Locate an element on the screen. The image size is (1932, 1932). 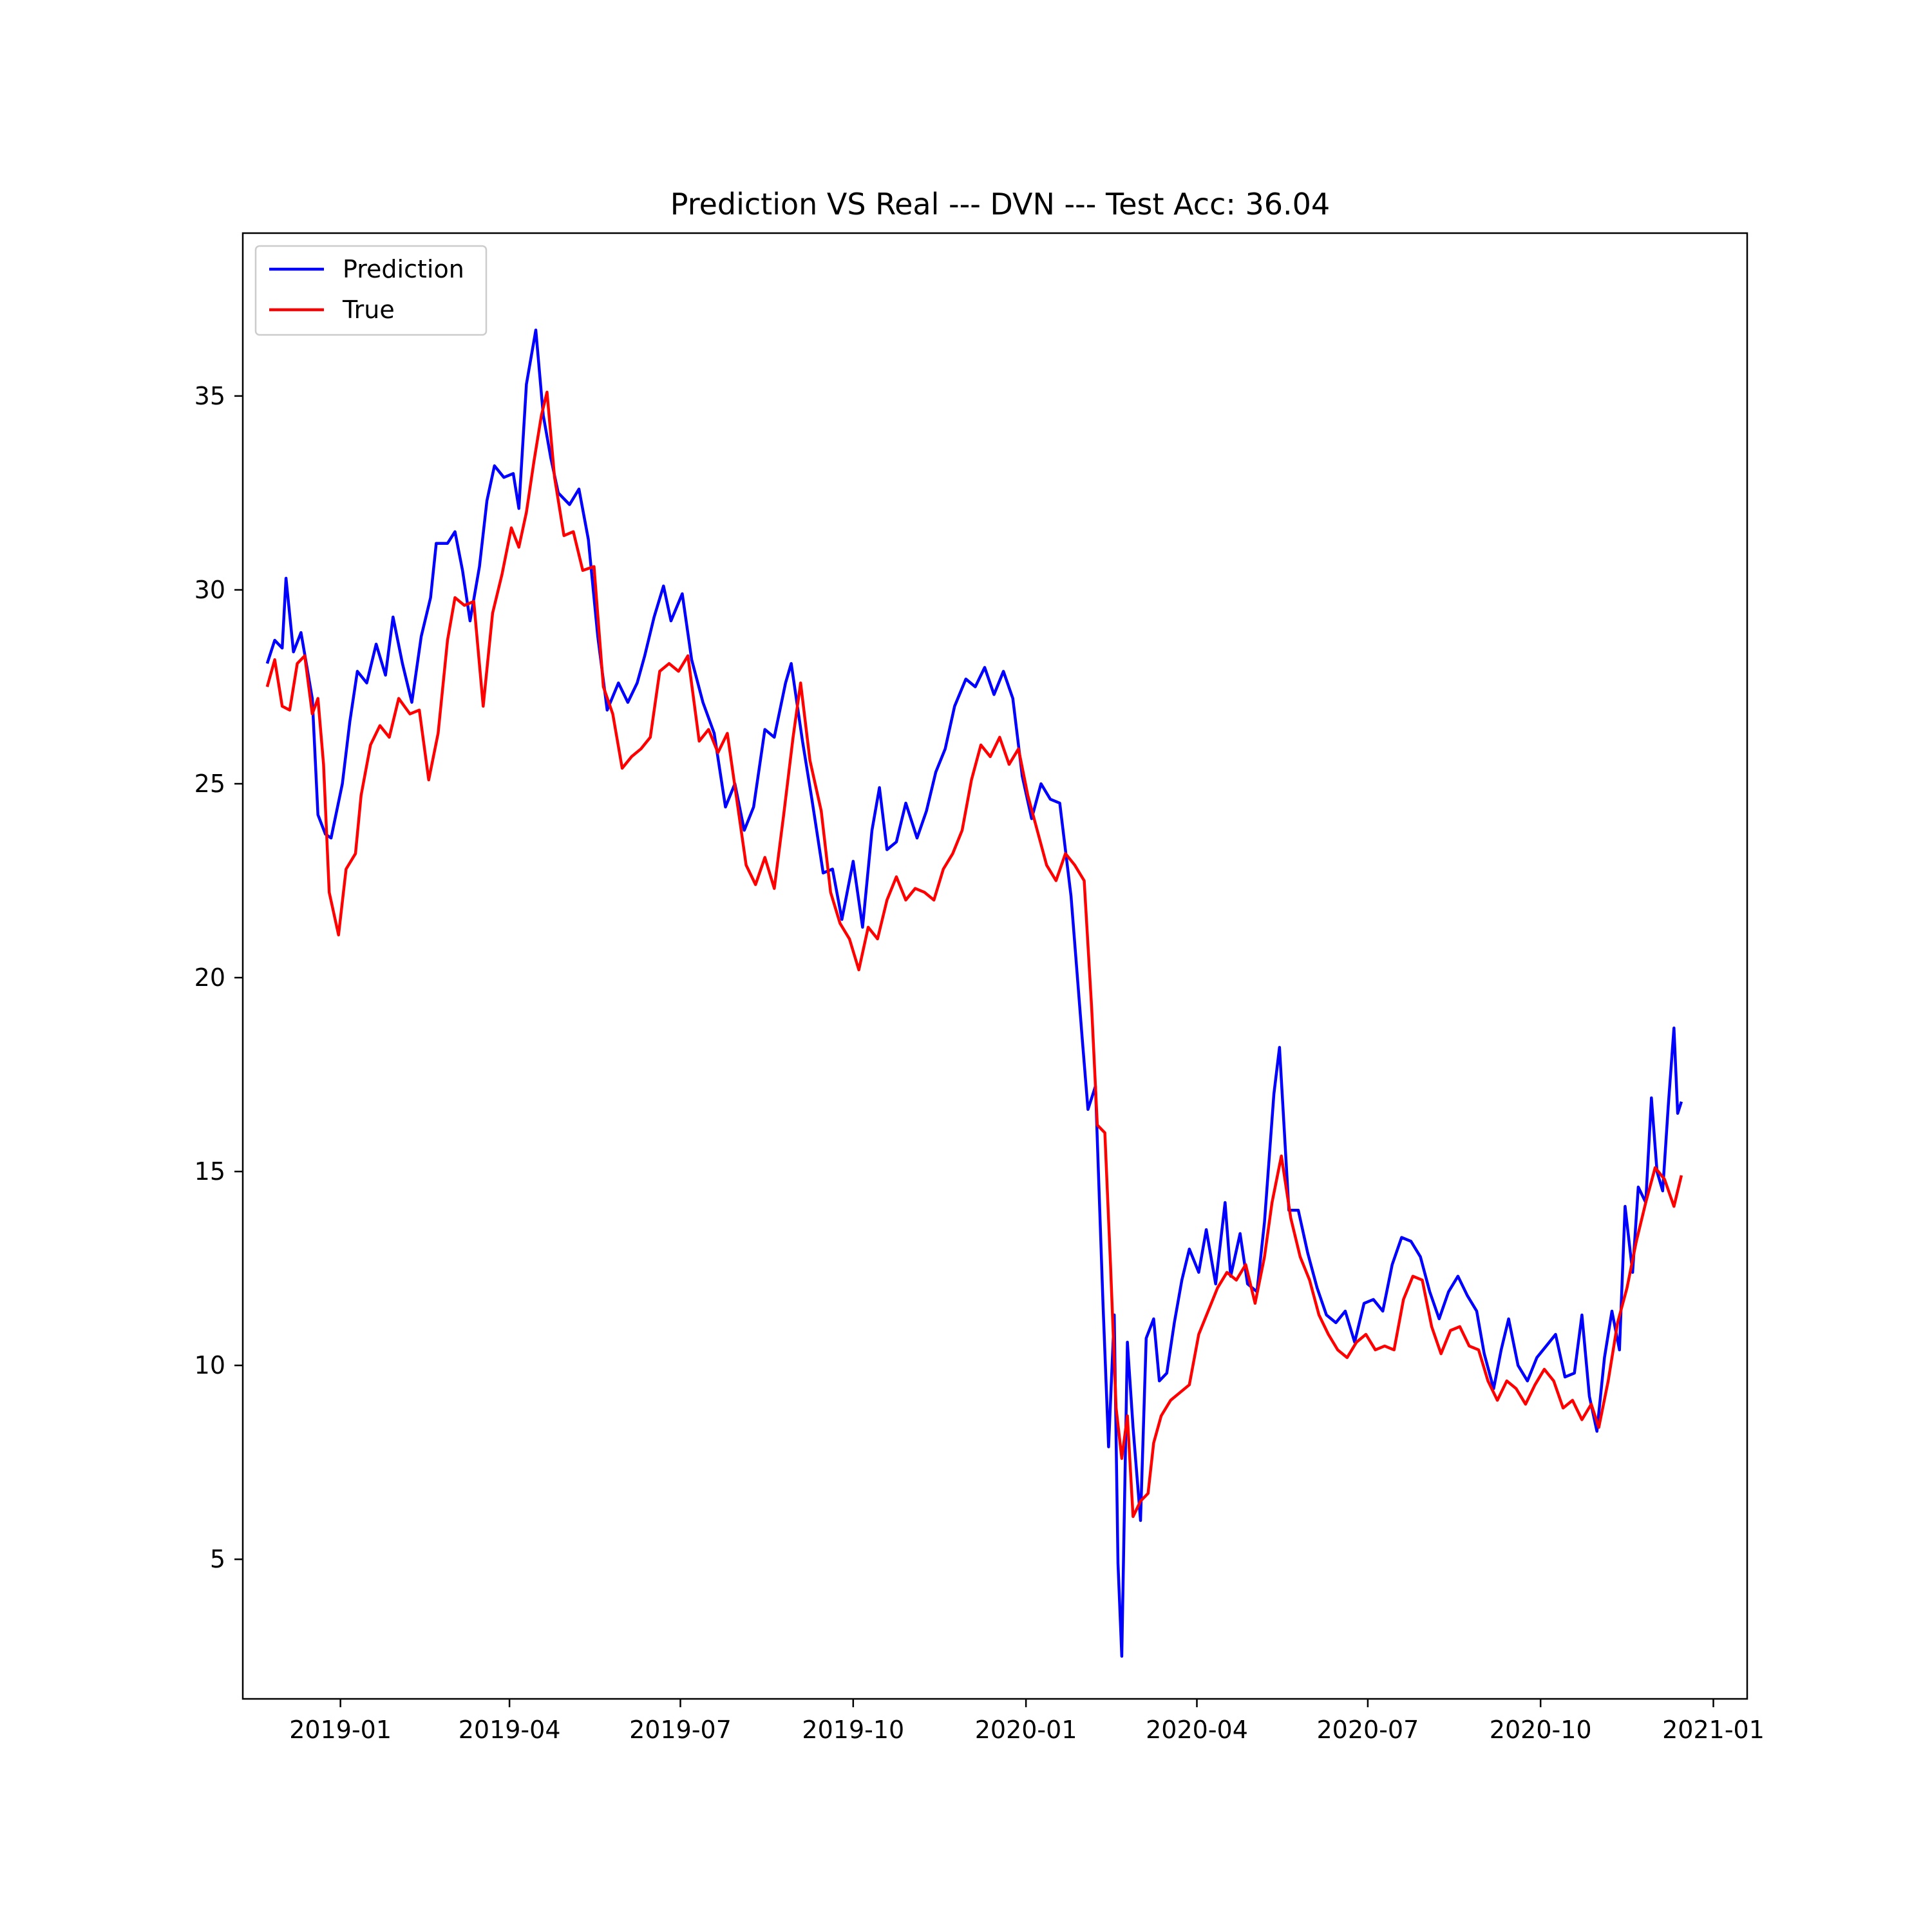
y-axis: 5 10 15 20 25 30 35 is located at coordinates (218, 977).